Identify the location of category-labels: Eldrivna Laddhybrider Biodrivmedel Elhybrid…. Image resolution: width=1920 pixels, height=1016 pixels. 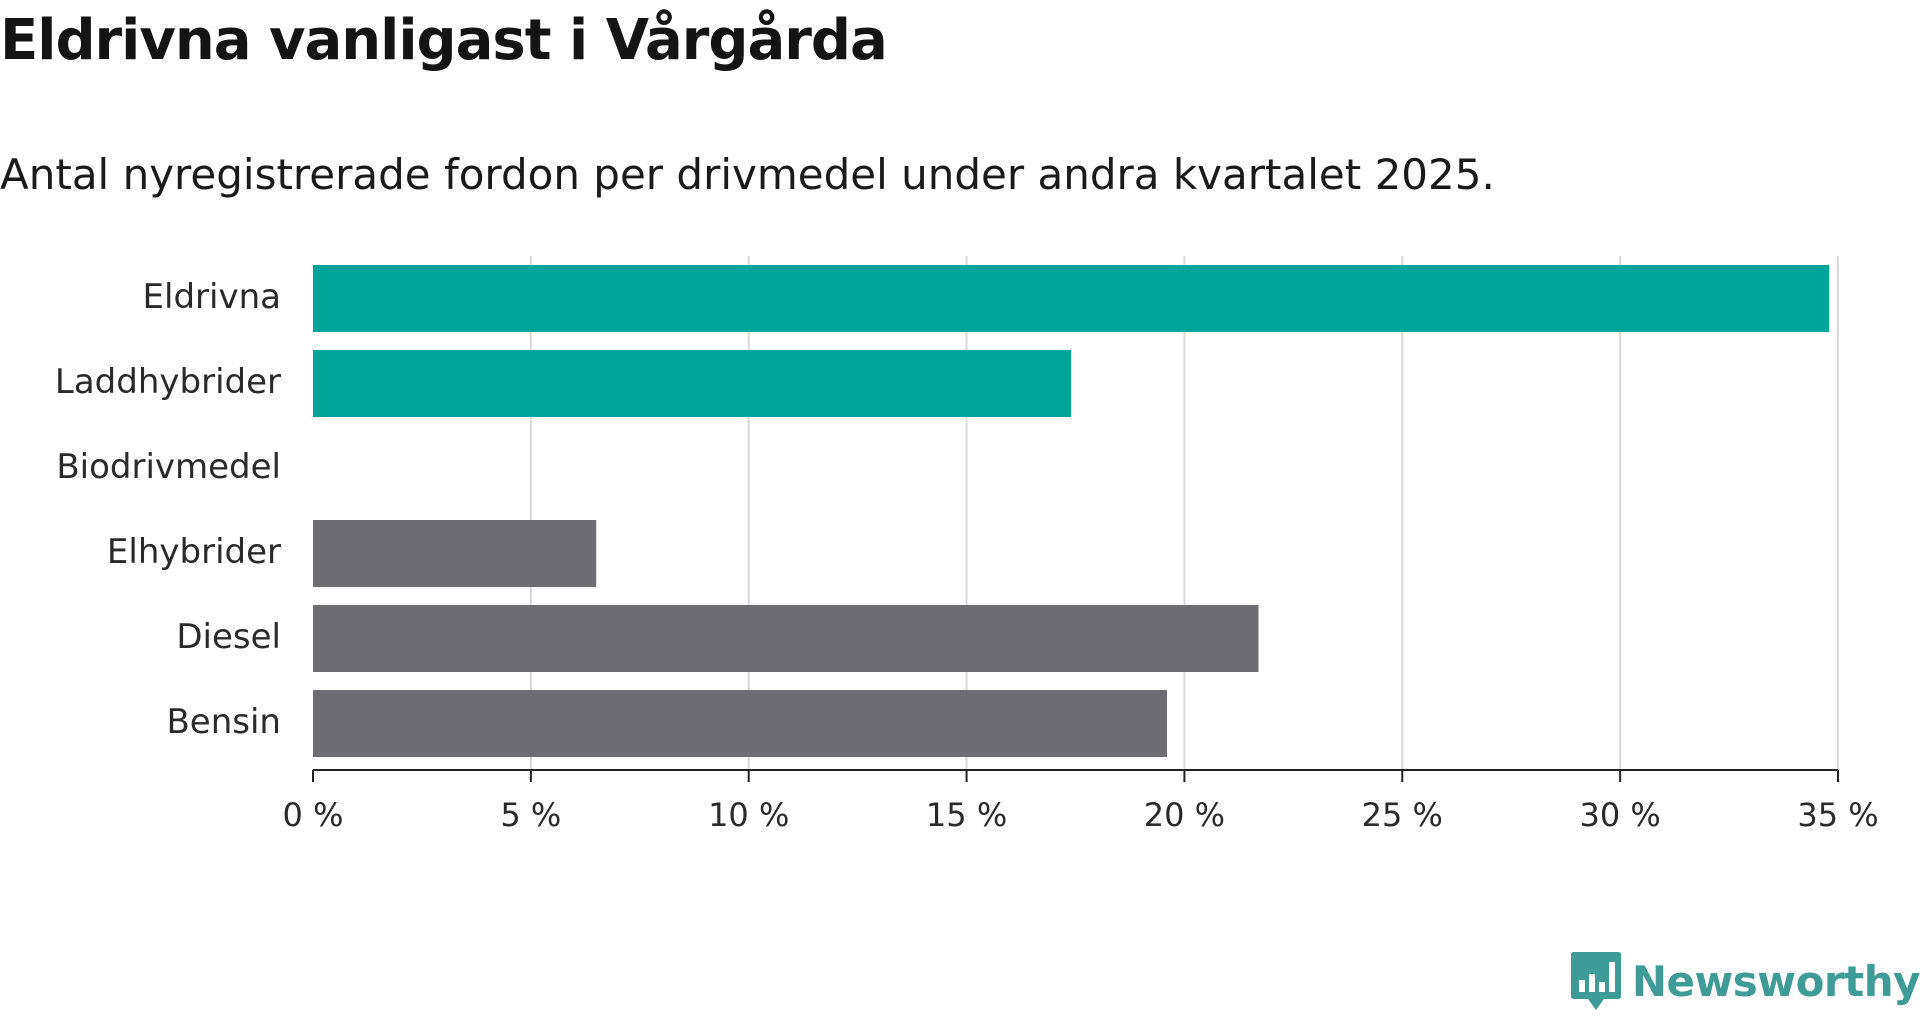
(168, 509).